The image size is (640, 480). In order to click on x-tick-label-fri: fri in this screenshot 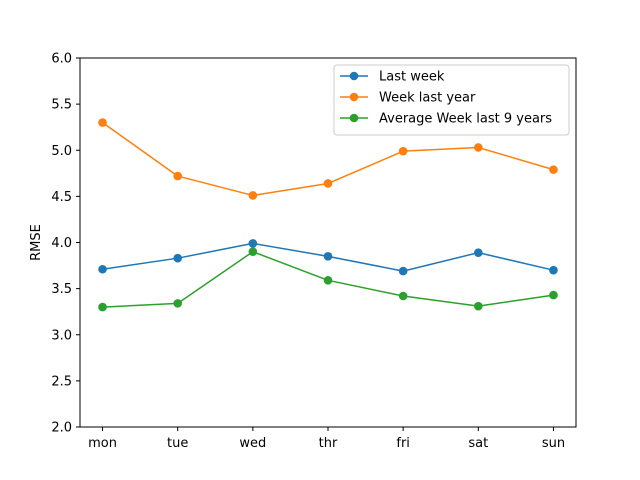, I will do `click(403, 443)`.